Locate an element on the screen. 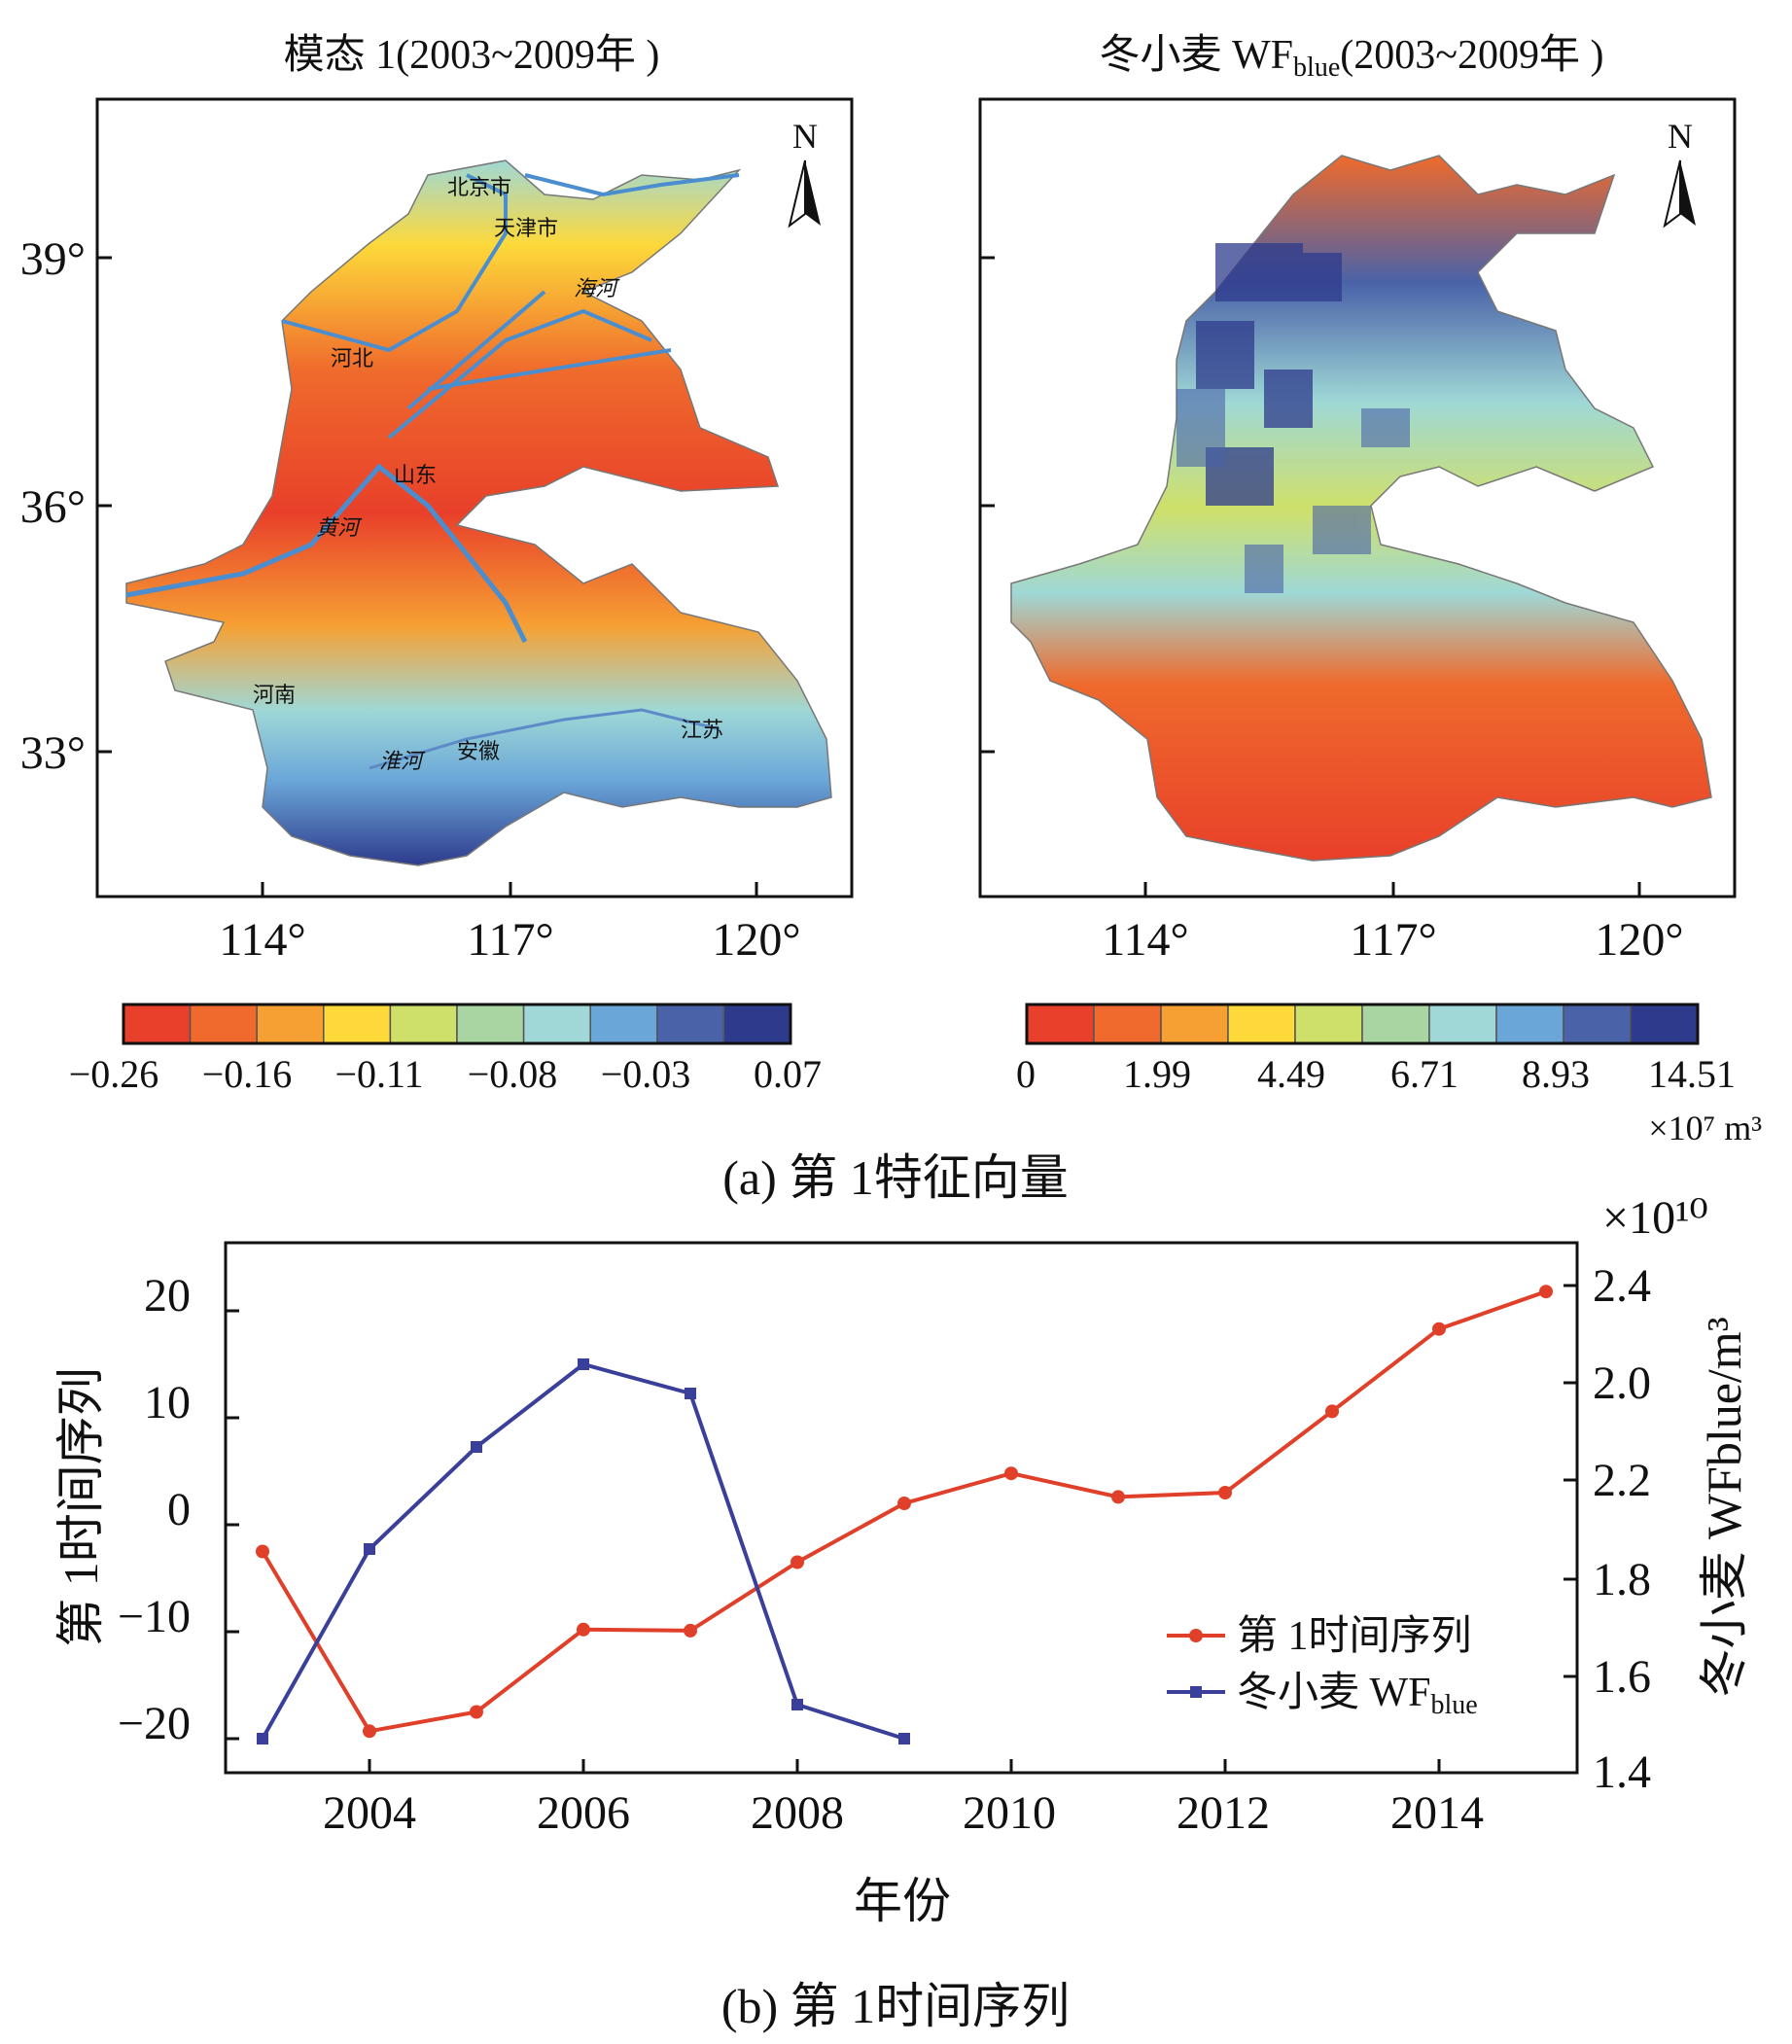 This screenshot has width=1792, height=2044. x-tick-label: 2004 is located at coordinates (369, 1813).